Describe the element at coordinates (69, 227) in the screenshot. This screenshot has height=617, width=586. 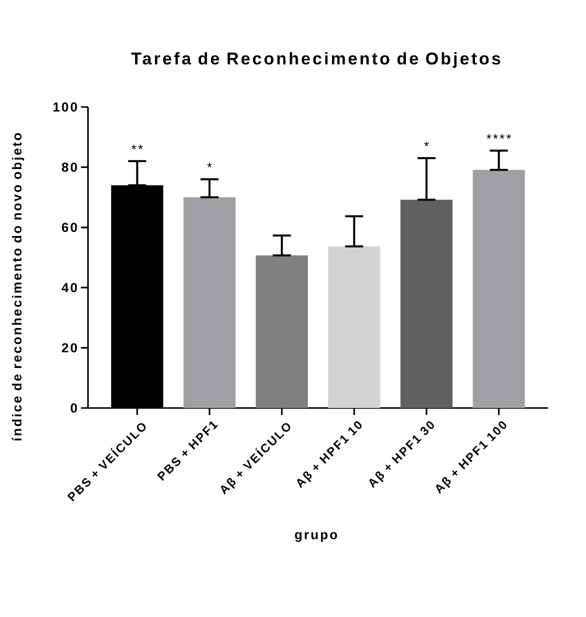
I see `y-tick-label: 60` at that location.